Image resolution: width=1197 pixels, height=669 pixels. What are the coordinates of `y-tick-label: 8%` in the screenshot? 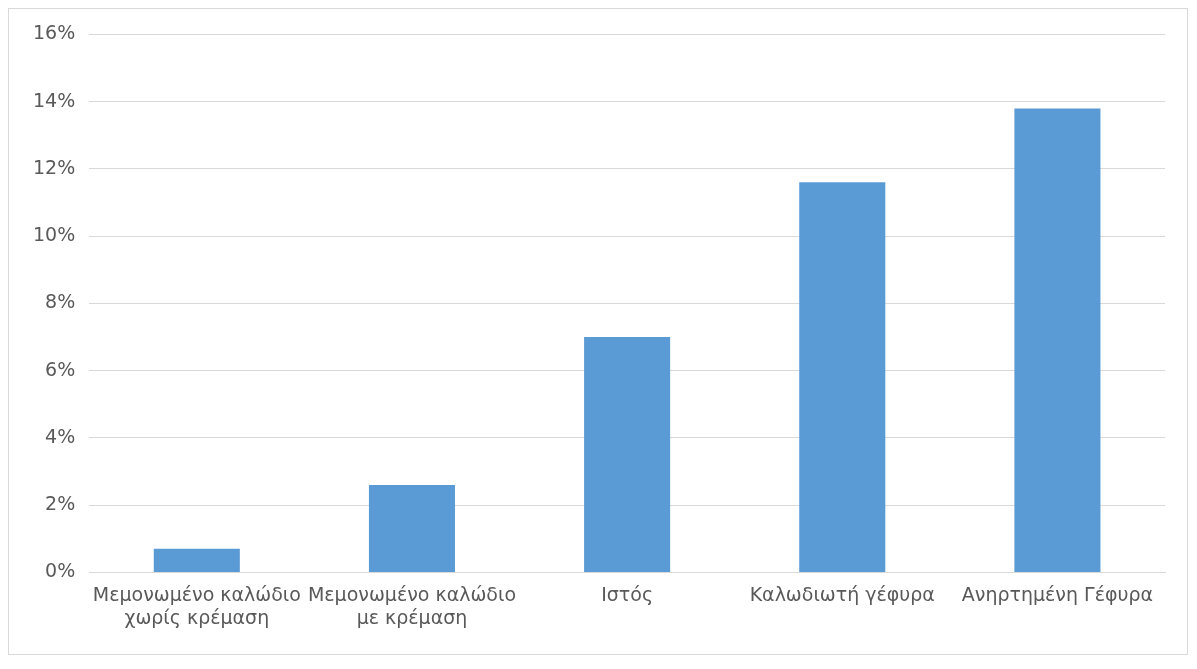 It's located at (60, 301).